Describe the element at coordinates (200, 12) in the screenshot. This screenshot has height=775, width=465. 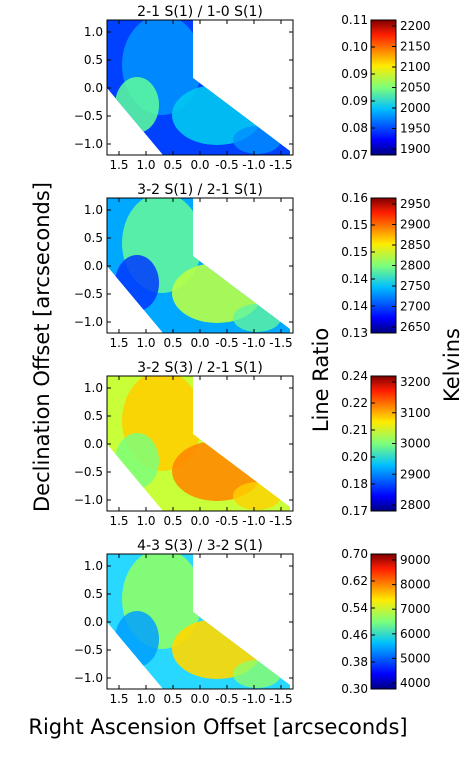
I see `subplot-title: 2-1 S(1) / 1-0 S(1)` at that location.